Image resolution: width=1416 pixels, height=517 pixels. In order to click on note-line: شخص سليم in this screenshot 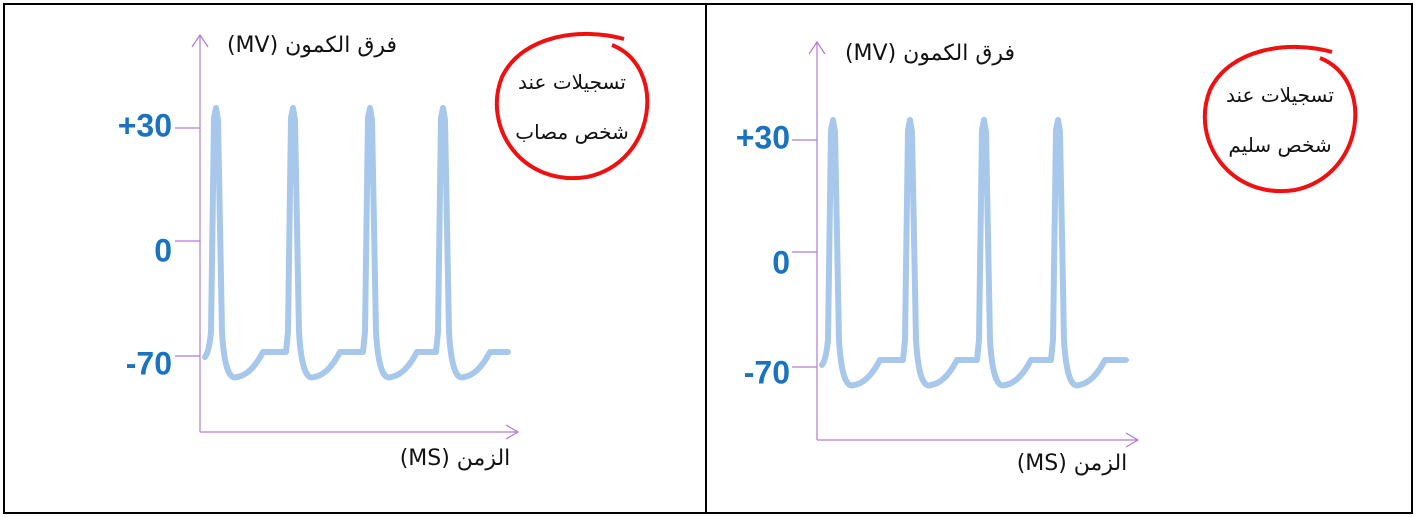, I will do `click(1279, 145)`.